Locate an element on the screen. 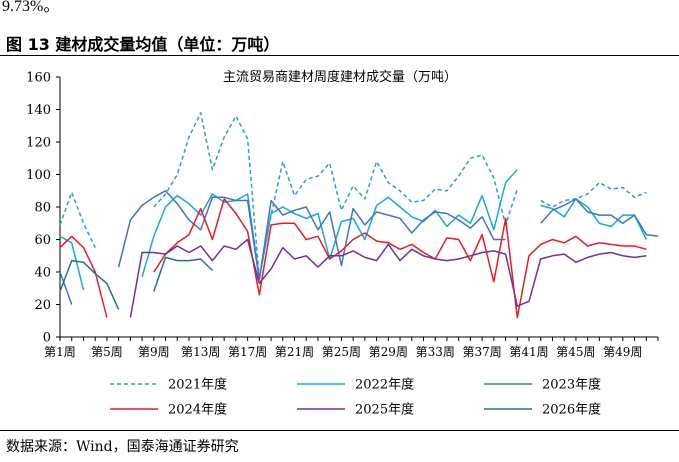 This screenshot has width=679, height=462. x-tick-label: 第21周 is located at coordinates (294, 352).